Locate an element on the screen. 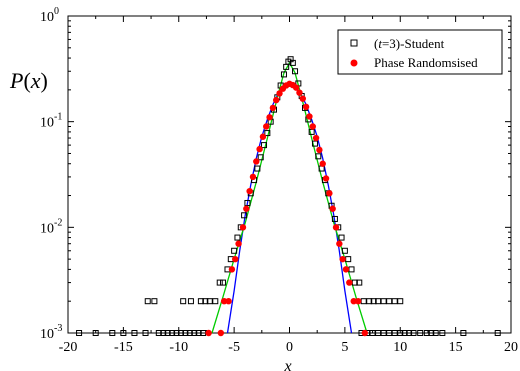 This screenshot has height=371, width=520. legend: (t=3)-Student Phase Randomsised is located at coordinates (420, 52).